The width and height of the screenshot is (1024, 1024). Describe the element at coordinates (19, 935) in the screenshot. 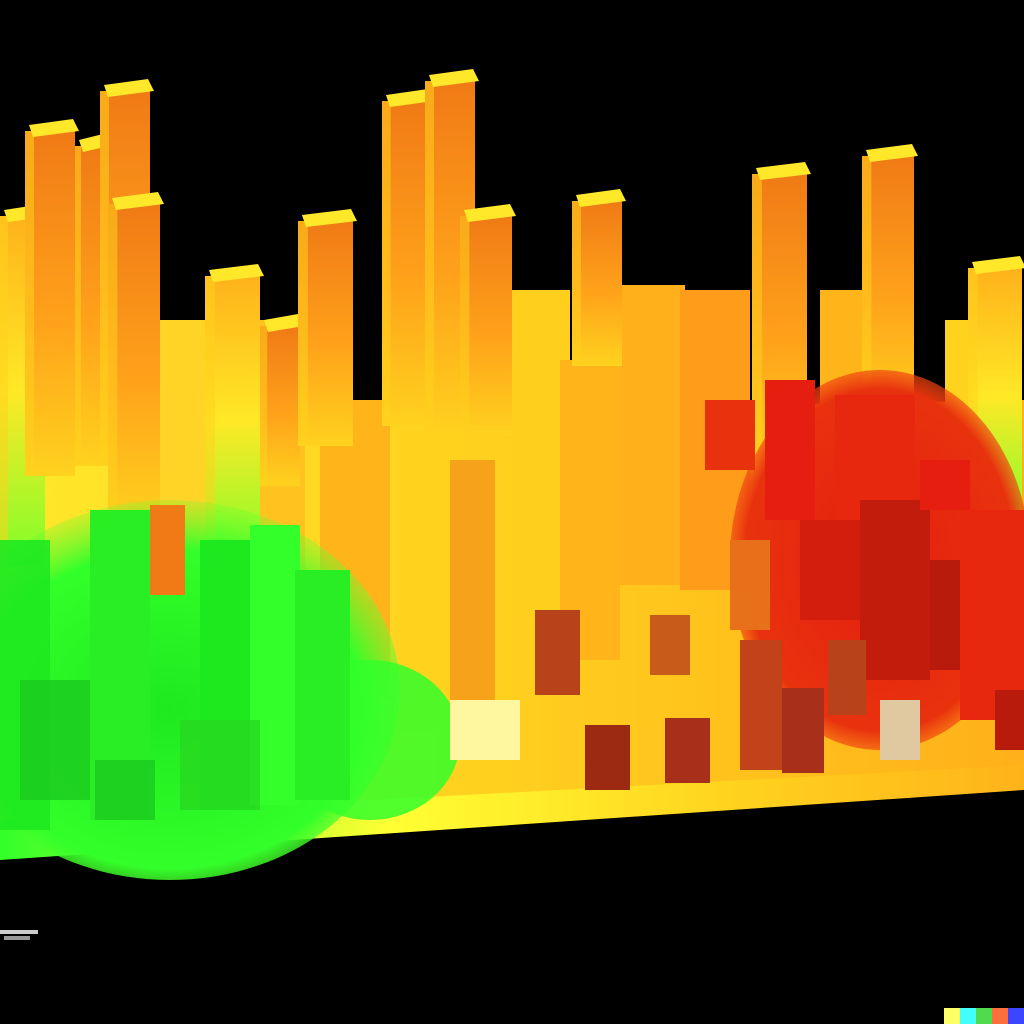

I see `speckle-noise` at that location.